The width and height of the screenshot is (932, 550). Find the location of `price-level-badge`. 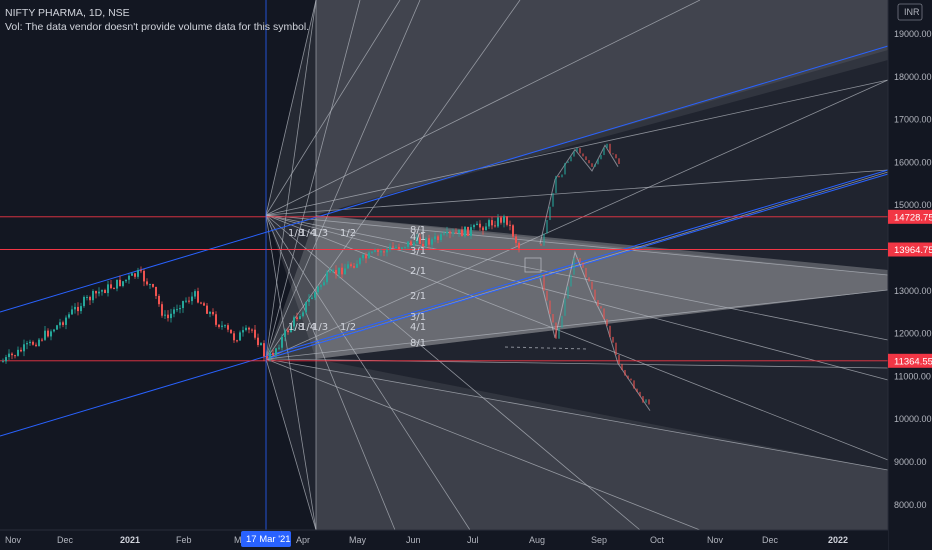

price-level-badge is located at coordinates (910, 360).